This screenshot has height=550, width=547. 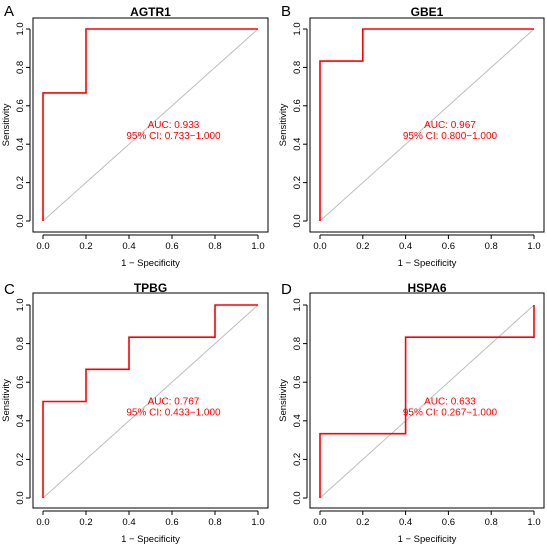 I want to click on panel-letter: B, so click(x=286, y=11).